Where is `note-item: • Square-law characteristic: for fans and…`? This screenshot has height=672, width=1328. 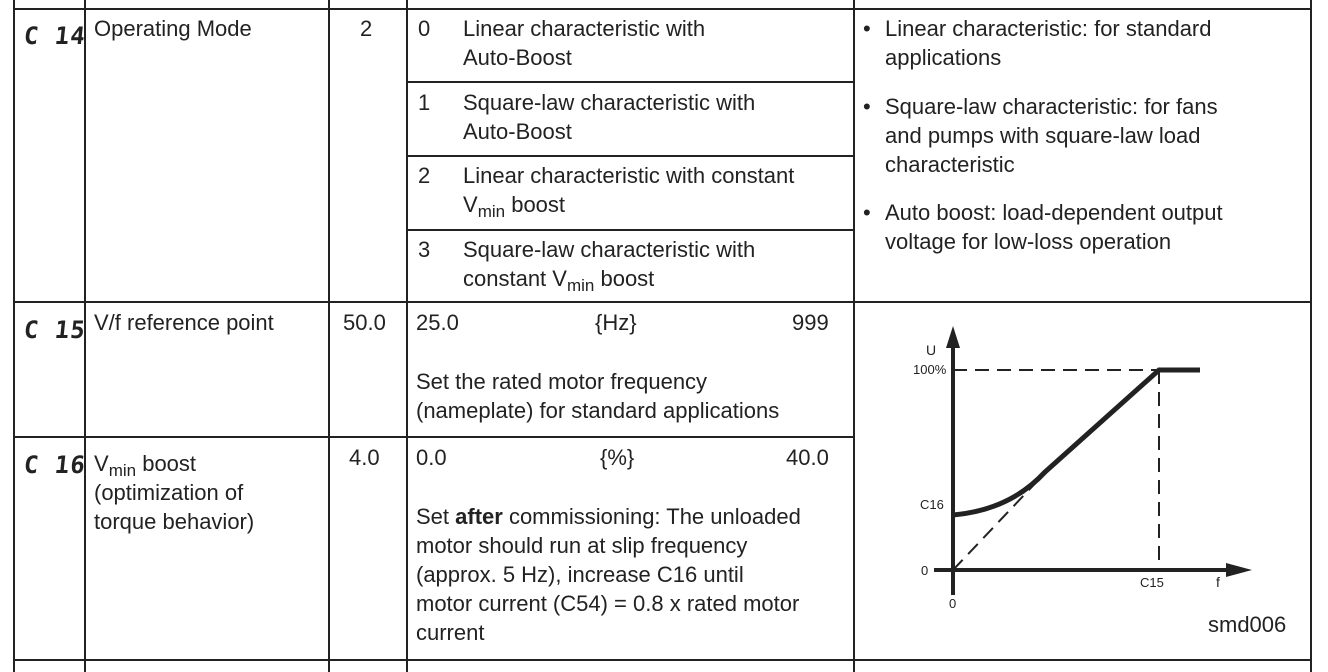
note-item: • Square-law characteristic: for fans and… is located at coordinates (1040, 135).